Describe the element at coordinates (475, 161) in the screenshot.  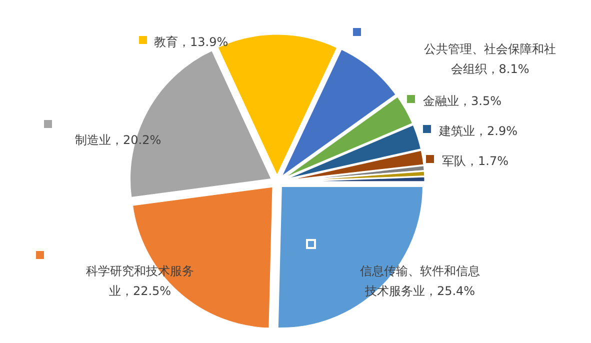
I see `legend-label: 军队，1.7%` at that location.